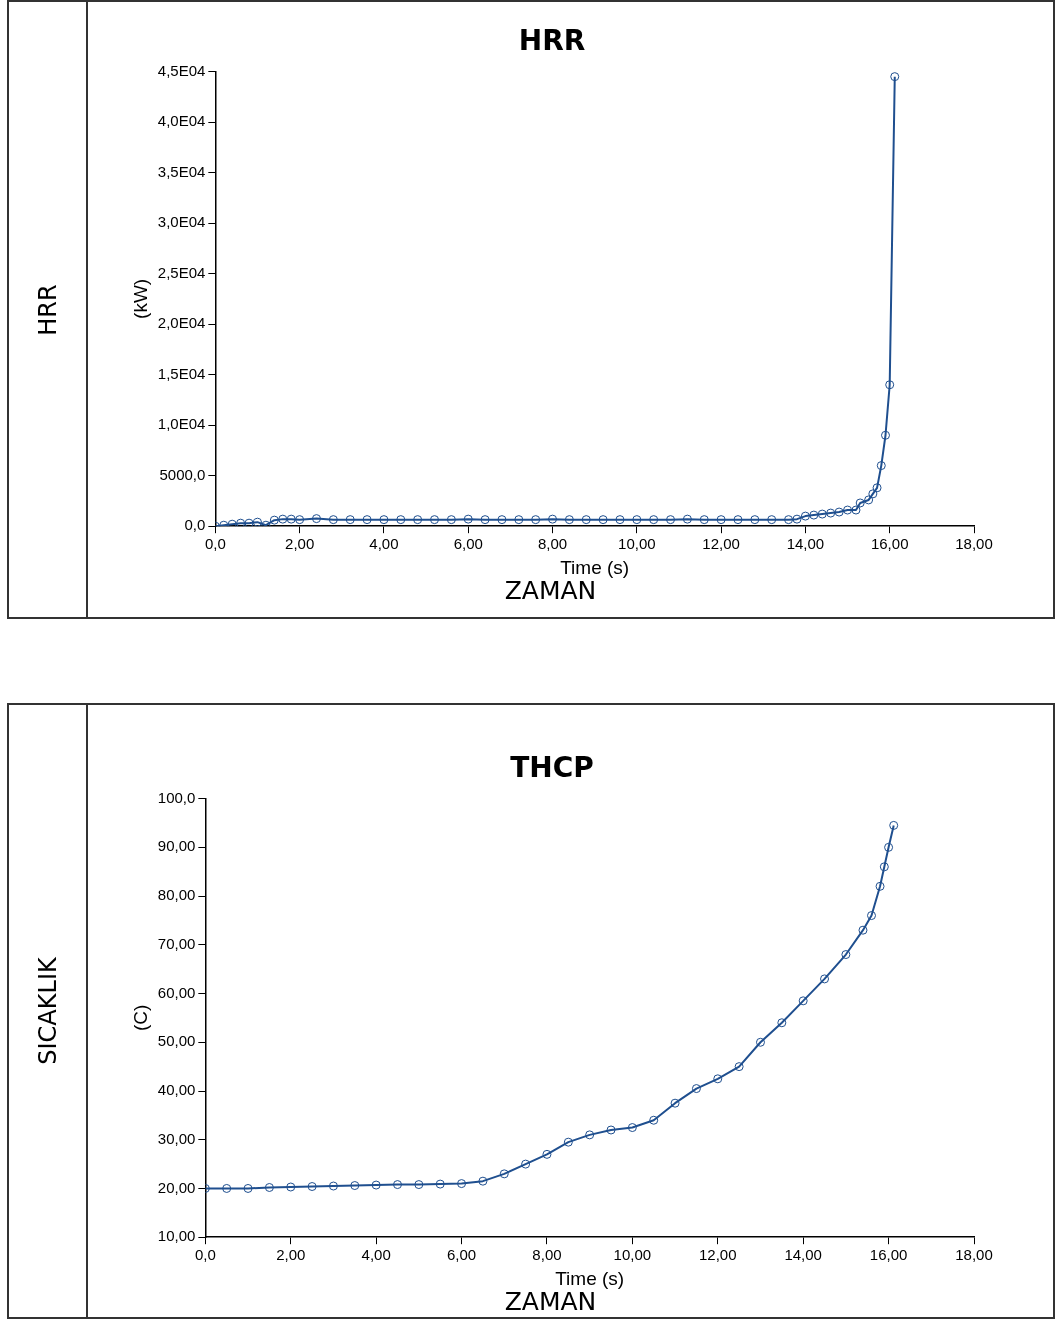 The width and height of the screenshot is (1057, 1319). Describe the element at coordinates (181, 323) in the screenshot. I see `y-tick-label: 2,0E04` at that location.